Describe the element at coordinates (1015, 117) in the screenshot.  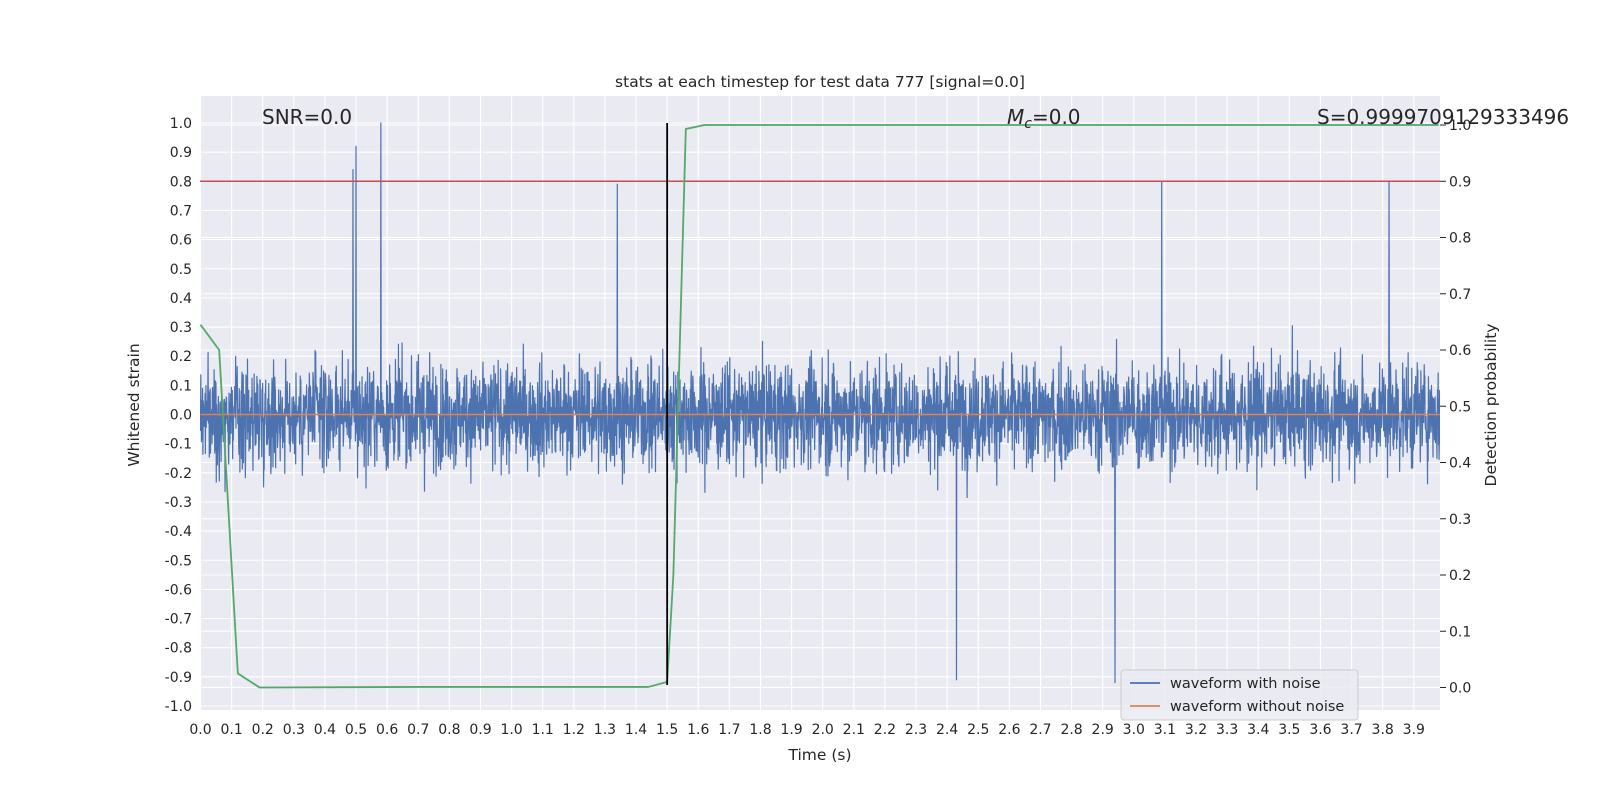
I see `chirp-mass-symbol: M` at that location.